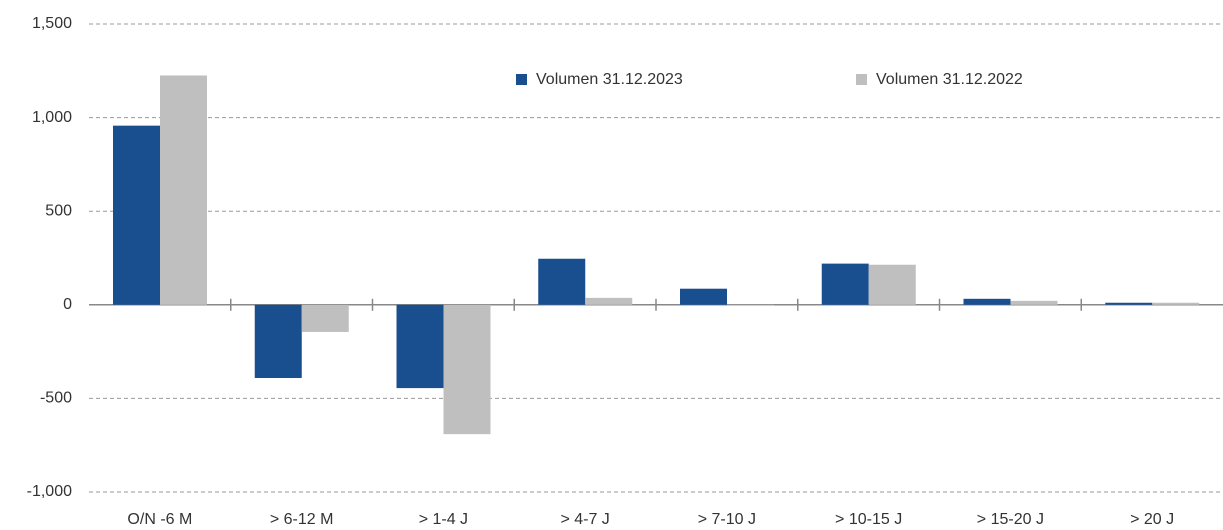 This screenshot has width=1223, height=530. Describe the element at coordinates (52, 23) in the screenshot. I see `y-tick-label: 1,500` at that location.